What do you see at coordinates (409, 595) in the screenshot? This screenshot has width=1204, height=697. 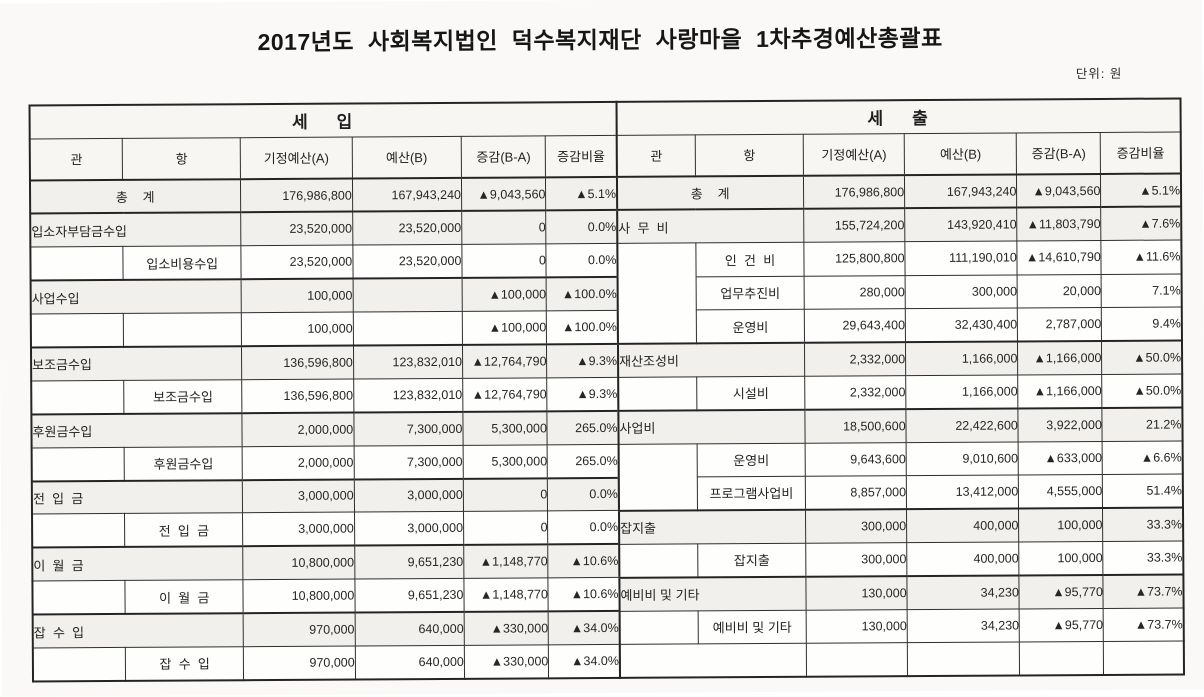 I see `budget-b-cell: 9,651,230` at bounding box center [409, 595].